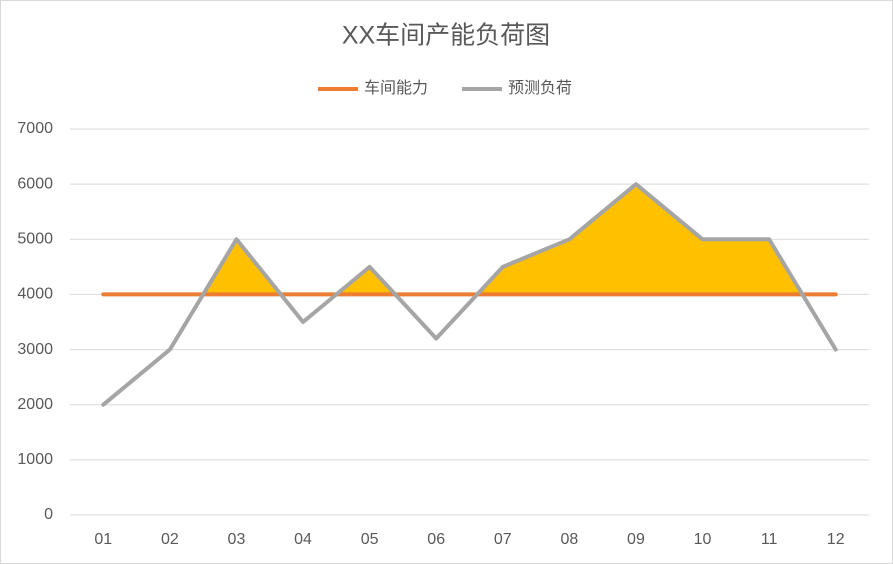  What do you see at coordinates (503, 539) in the screenshot?
I see `x-tick-label: 07` at bounding box center [503, 539].